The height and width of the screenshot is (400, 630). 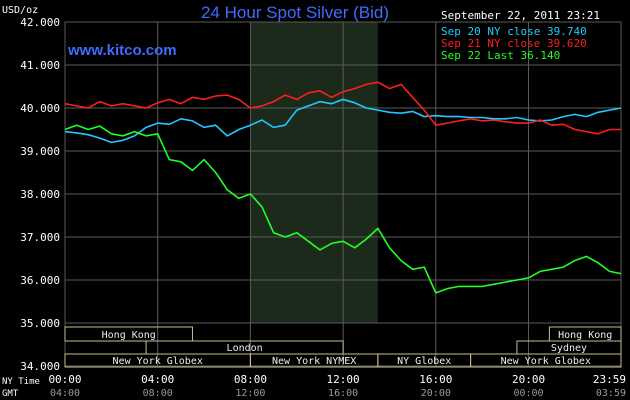 I want to click on gmt-tick: 08:00, so click(x=158, y=393).